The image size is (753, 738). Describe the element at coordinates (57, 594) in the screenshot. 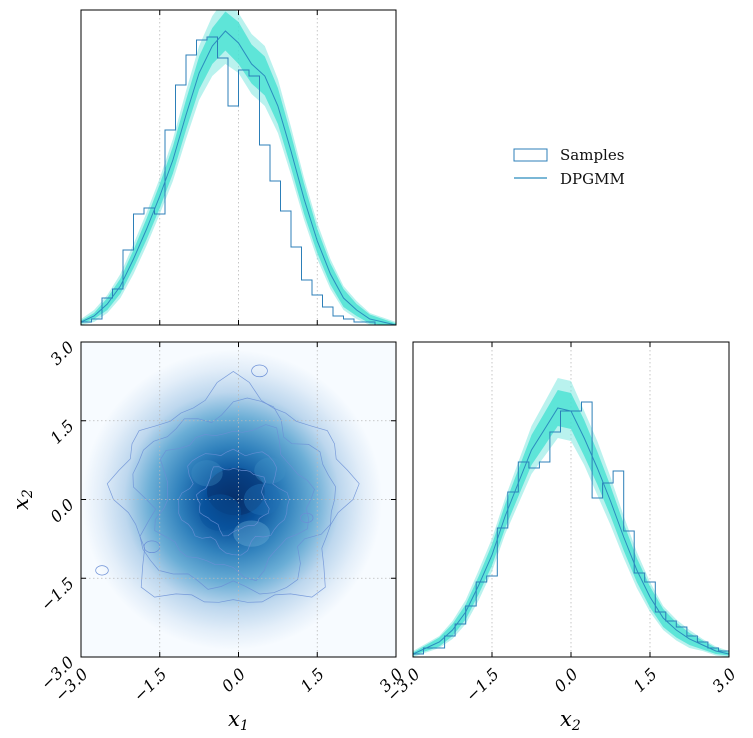

I see `y-x2-tick-label: −1.5` at that location.